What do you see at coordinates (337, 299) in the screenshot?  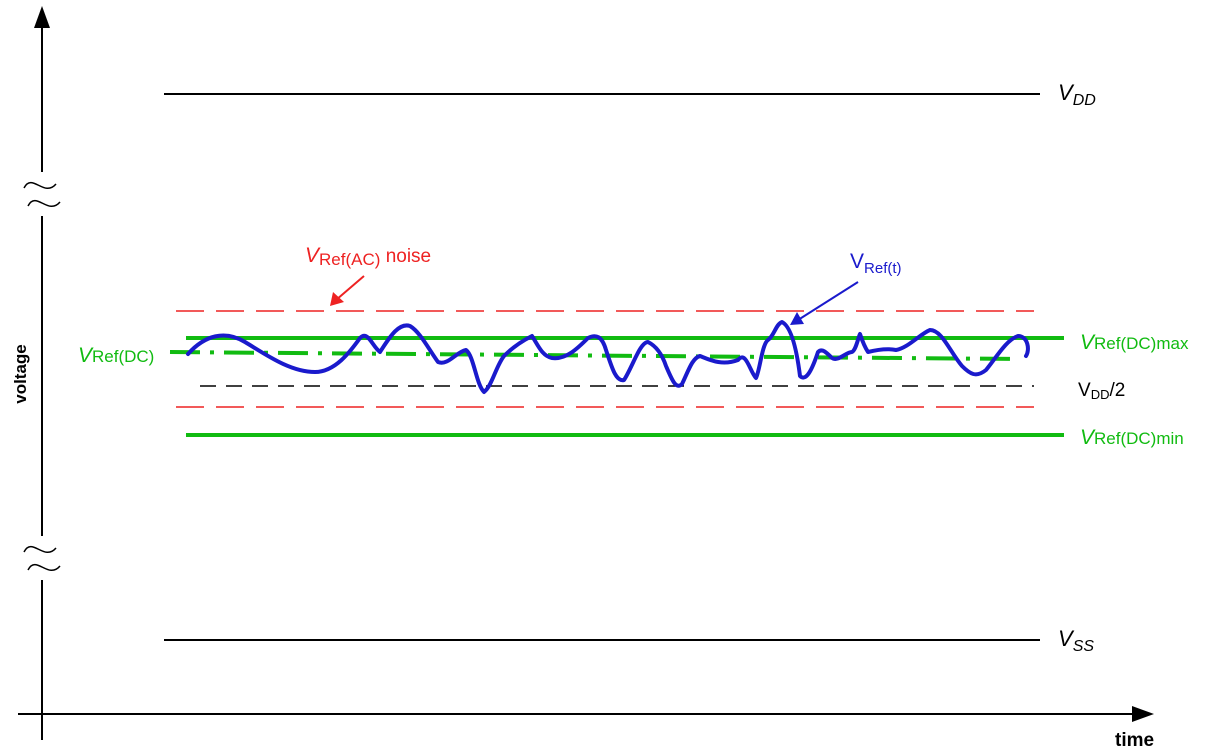 I see `vref-ac-noise-arrowhead` at bounding box center [337, 299].